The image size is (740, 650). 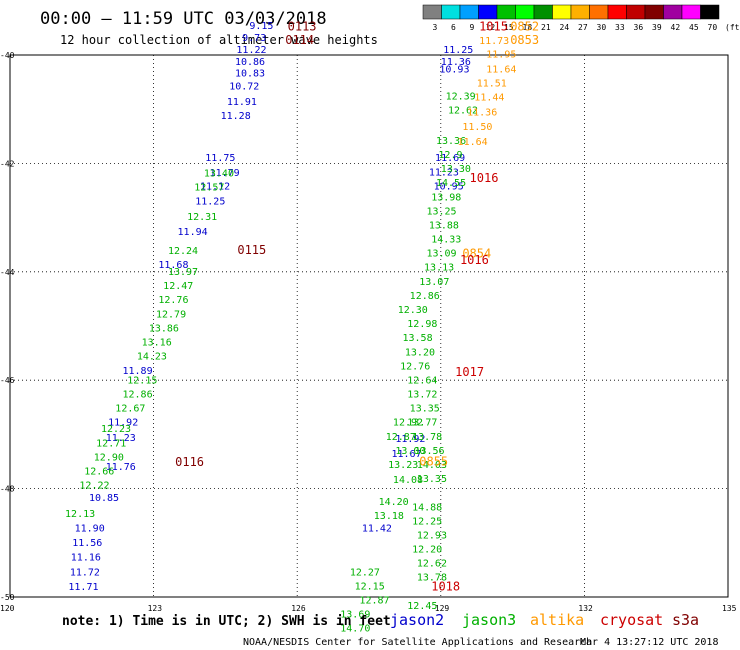 What do you see at coordinates (7, 272) in the screenshot?
I see `y-tick-label: -44` at bounding box center [7, 272].